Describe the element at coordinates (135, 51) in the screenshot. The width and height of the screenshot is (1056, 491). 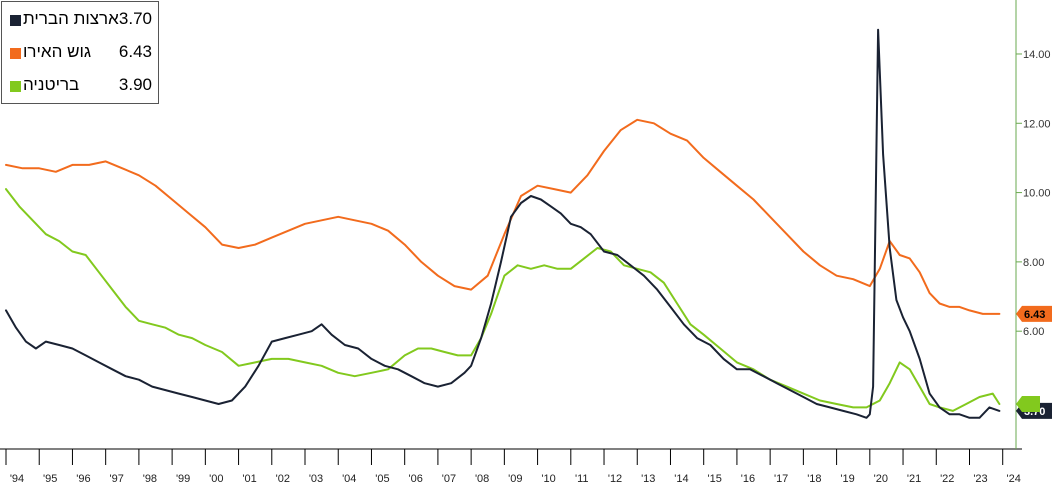
I see `legend-value-eurozone: 6.43` at that location.